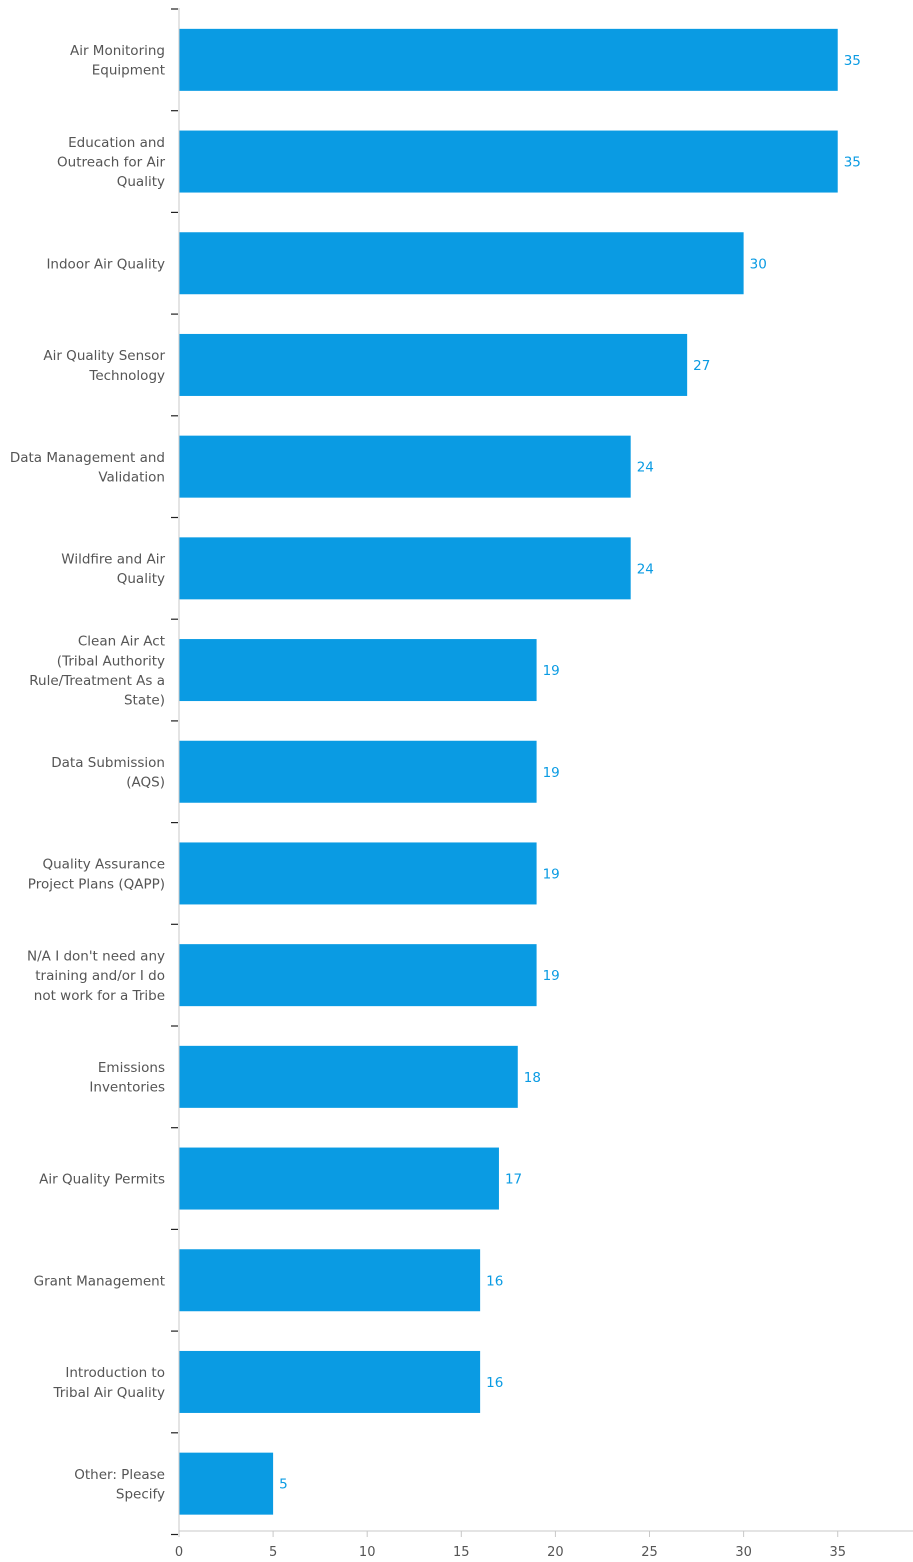 This screenshot has width=913, height=1562. Describe the element at coordinates (113, 570) in the screenshot. I see `category-label: Wildfire and Air Quality` at that location.